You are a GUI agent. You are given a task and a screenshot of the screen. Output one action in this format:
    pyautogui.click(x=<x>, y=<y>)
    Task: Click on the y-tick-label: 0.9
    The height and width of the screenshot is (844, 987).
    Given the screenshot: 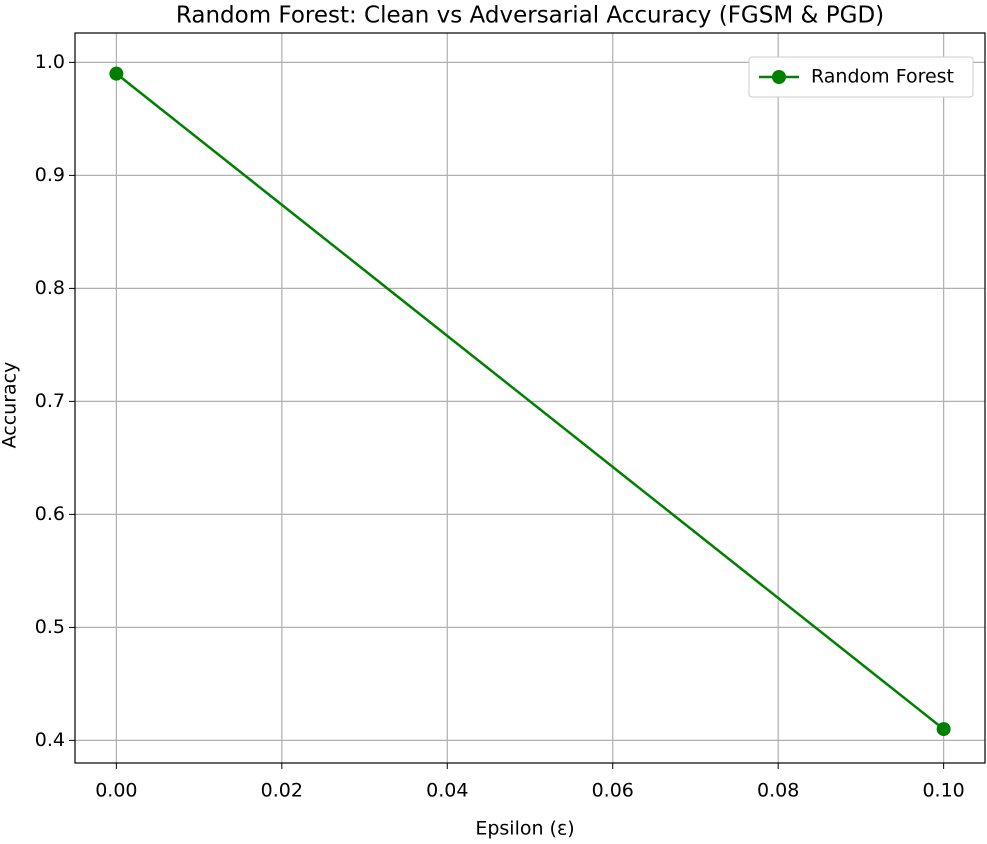 What is the action you would take?
    pyautogui.click(x=50, y=175)
    